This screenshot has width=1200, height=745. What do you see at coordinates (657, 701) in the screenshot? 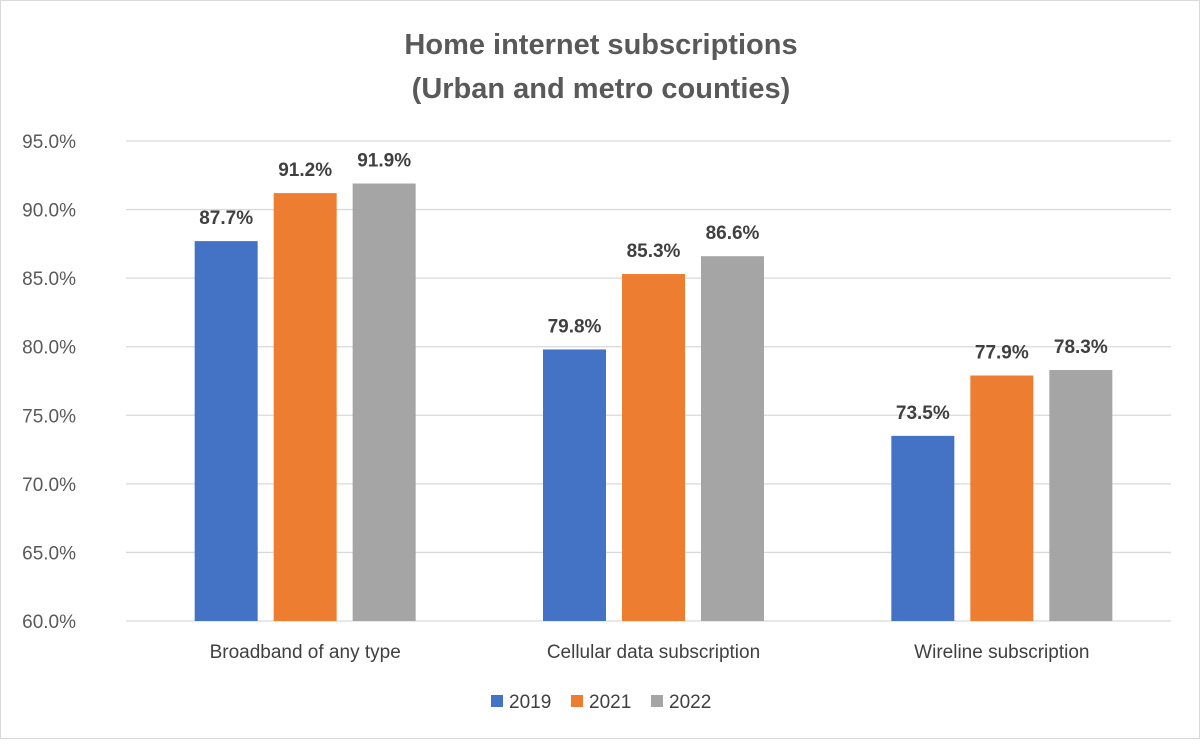
I see `legend-swatch-2022` at bounding box center [657, 701].